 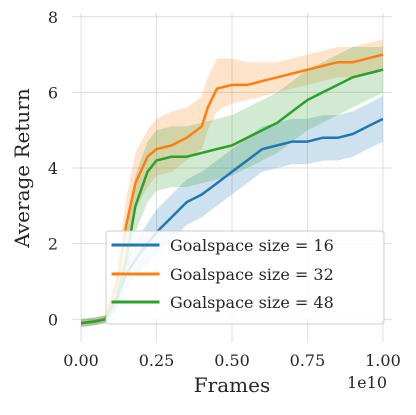 What do you see at coordinates (22, 168) in the screenshot?
I see `y-axis-label: Average Return` at bounding box center [22, 168].